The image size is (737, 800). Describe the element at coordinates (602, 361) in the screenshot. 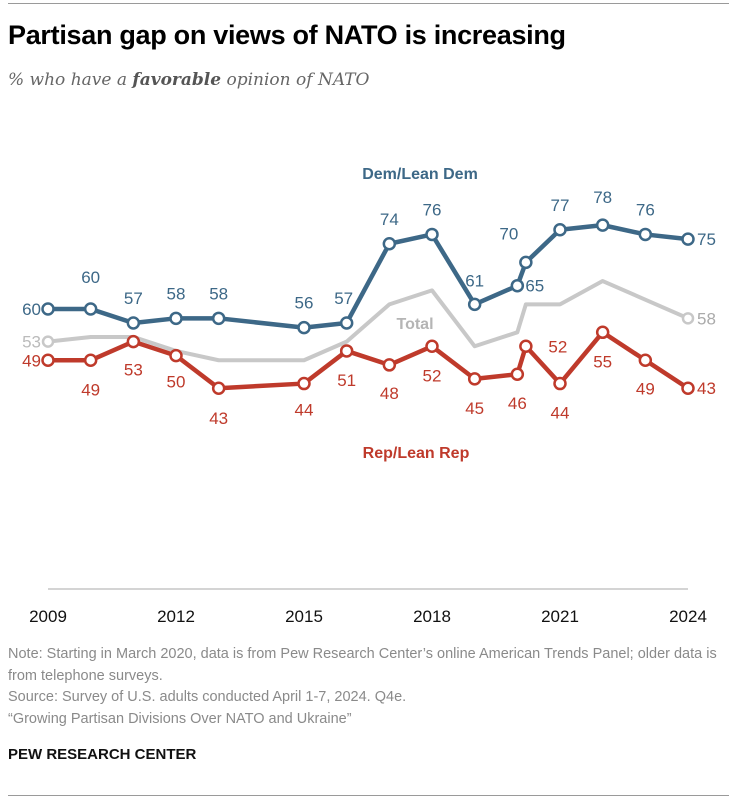

I see `rep-data-label: 55` at that location.